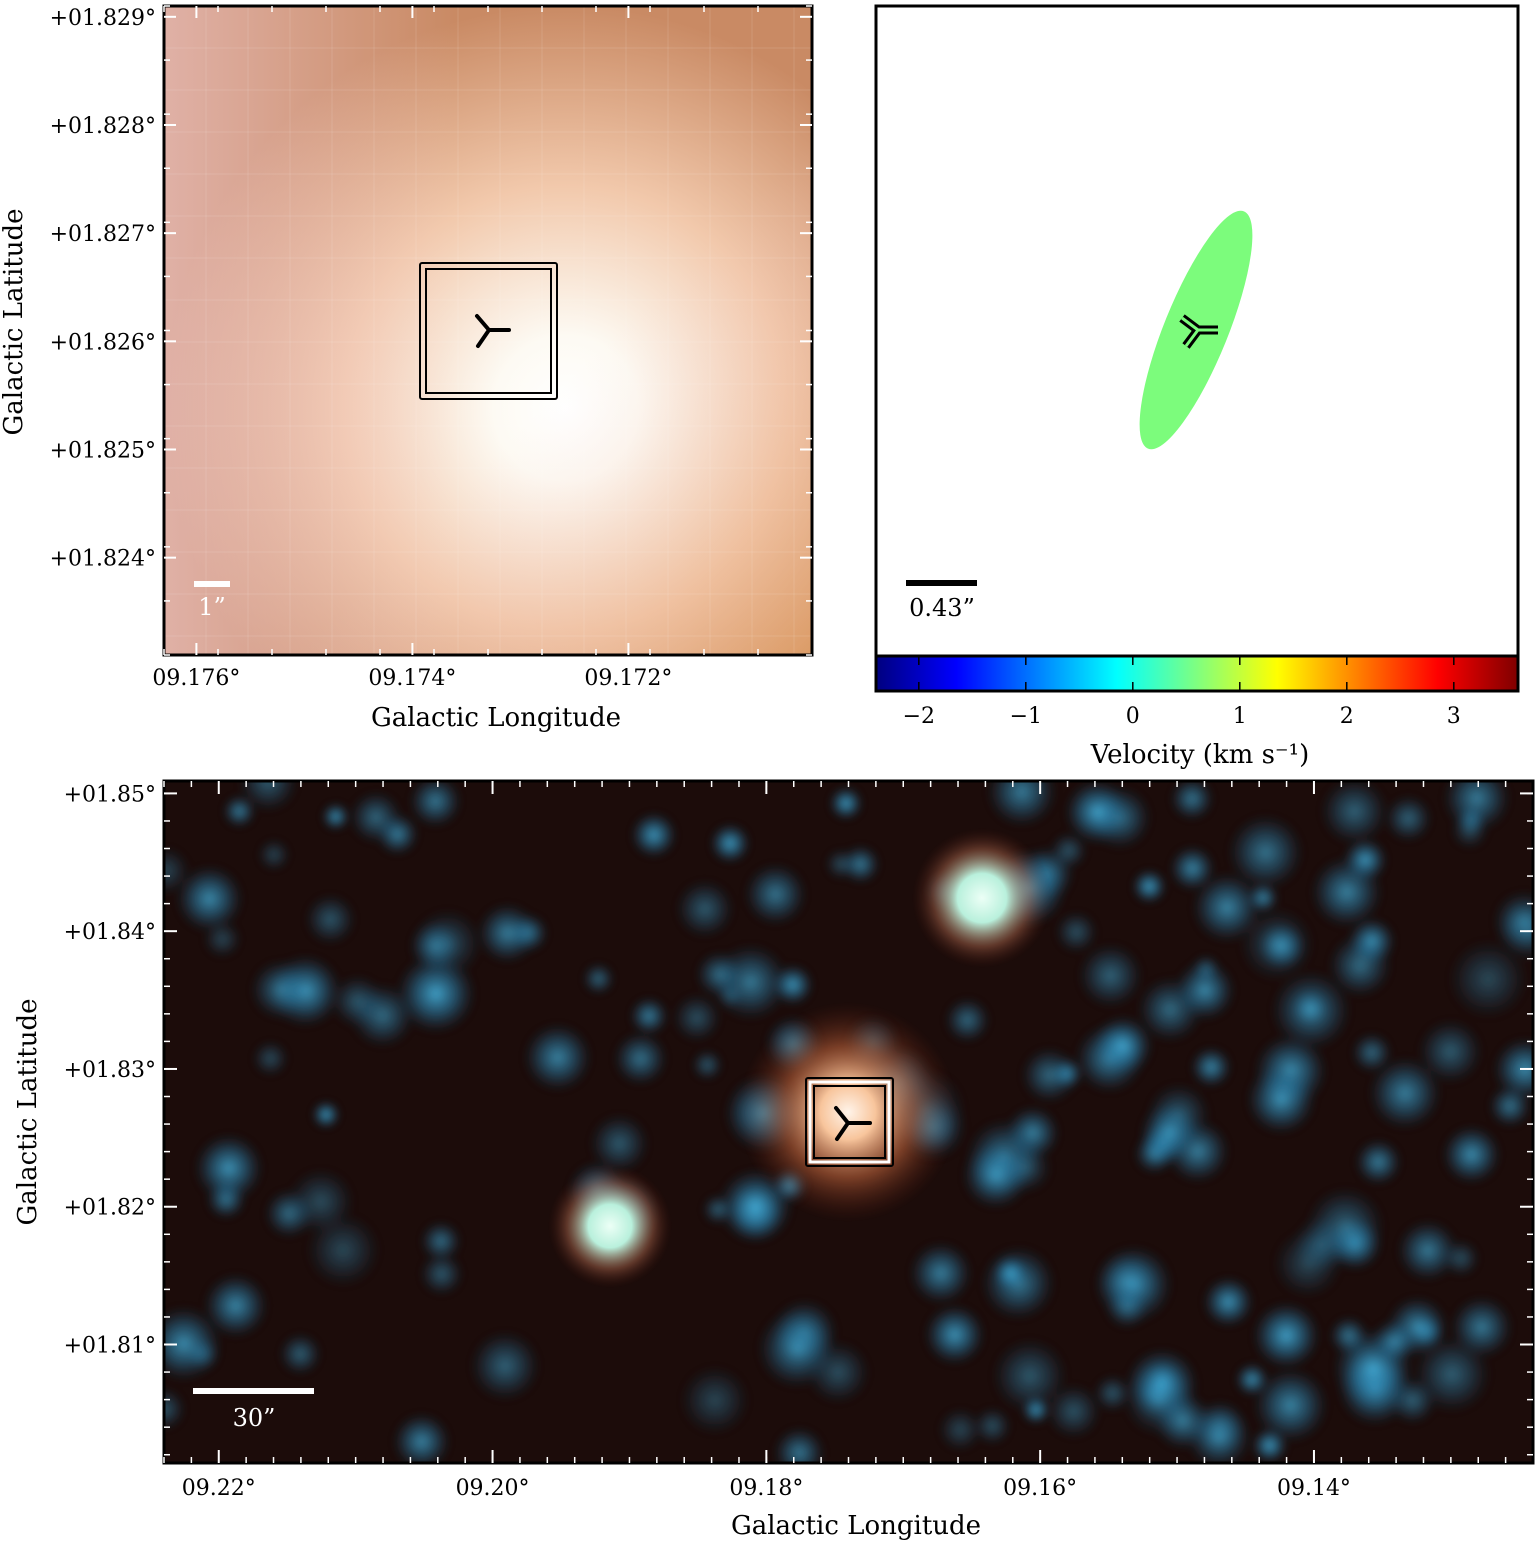 The image size is (1536, 1542). What do you see at coordinates (103, 450) in the screenshot?
I see `y-tick-label: +01.825°` at bounding box center [103, 450].